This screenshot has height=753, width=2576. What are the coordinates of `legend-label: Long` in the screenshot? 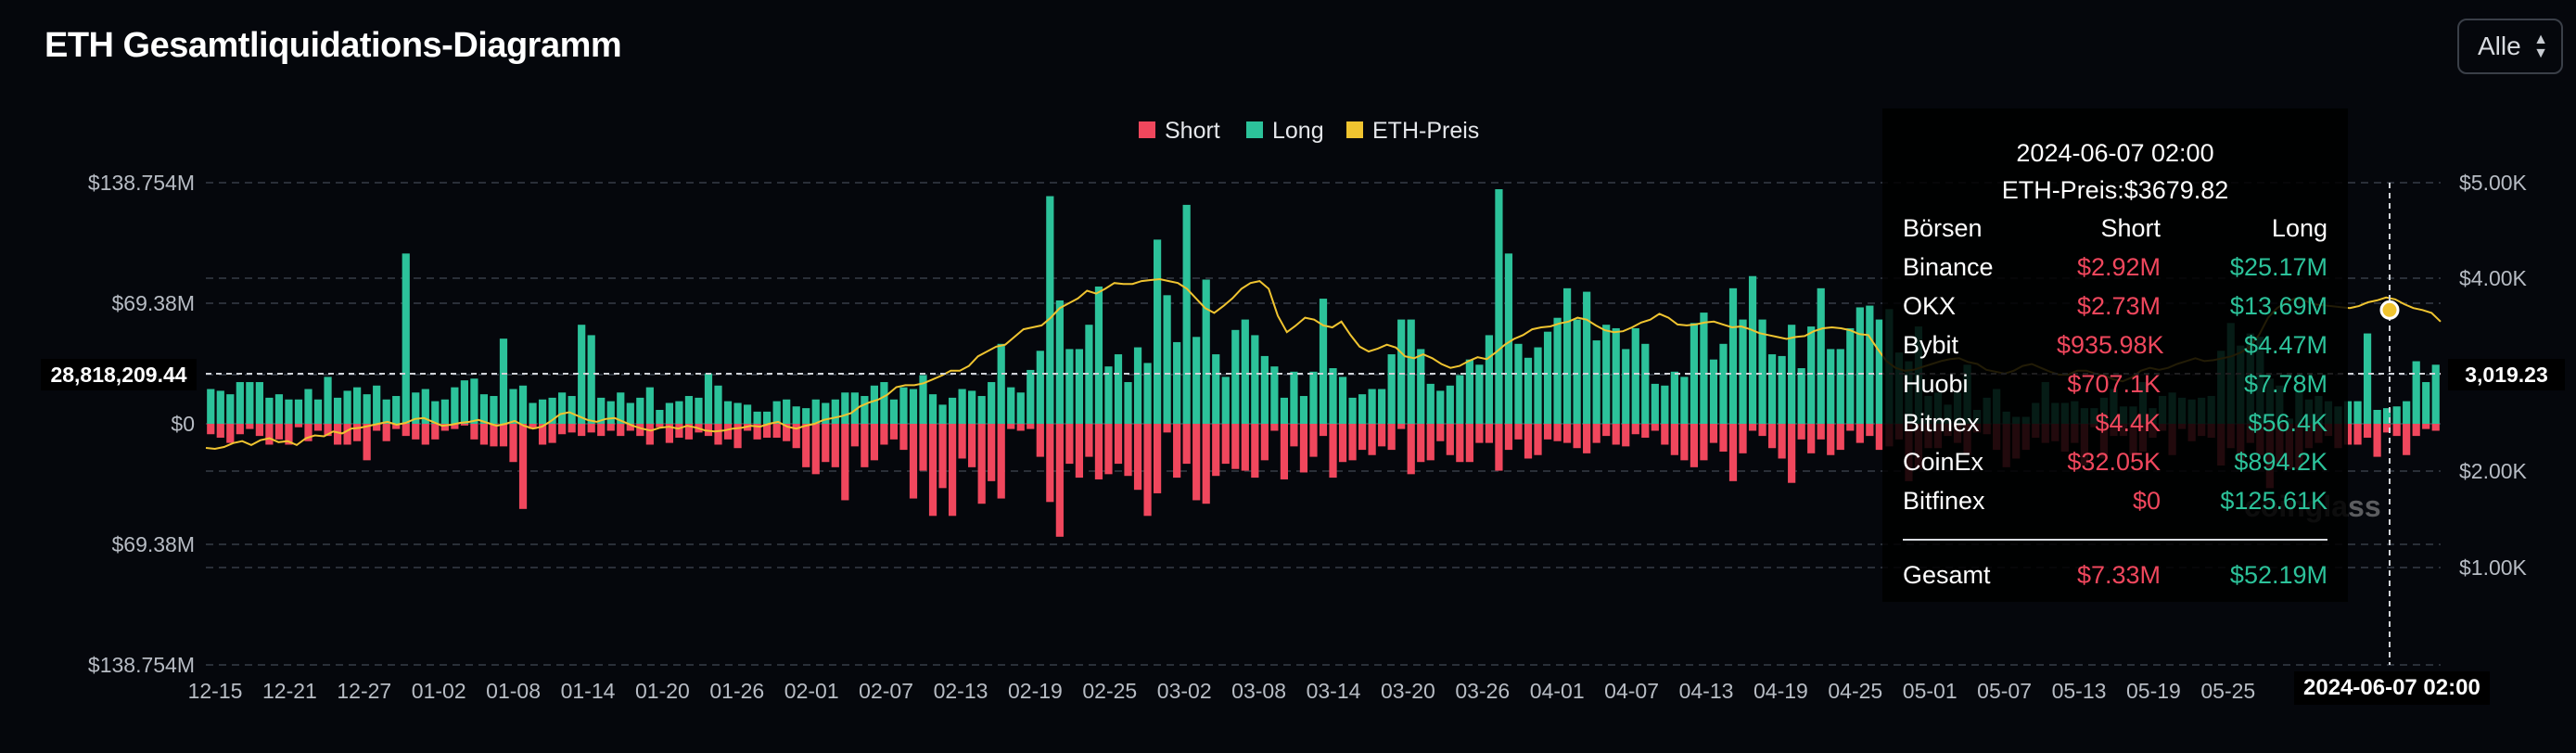 It's located at (1298, 131).